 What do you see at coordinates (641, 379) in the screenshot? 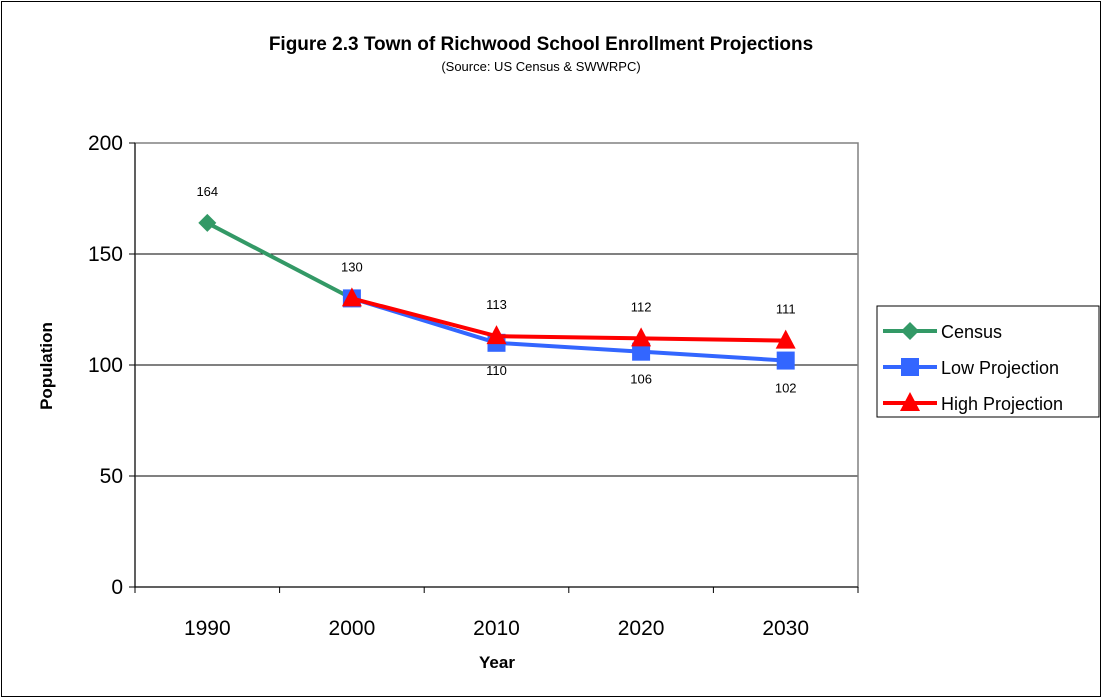
I see `data-label: 106` at bounding box center [641, 379].